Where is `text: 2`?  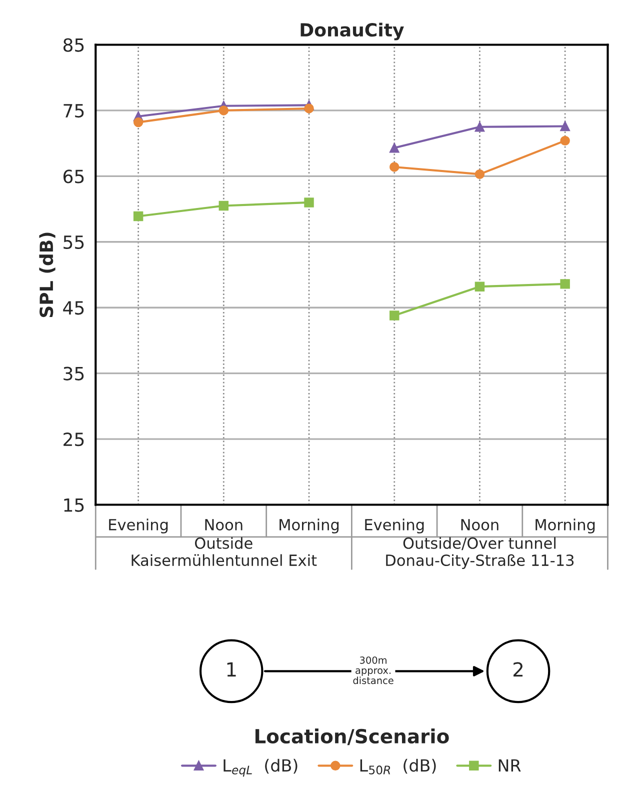 text: 2 is located at coordinates (518, 669).